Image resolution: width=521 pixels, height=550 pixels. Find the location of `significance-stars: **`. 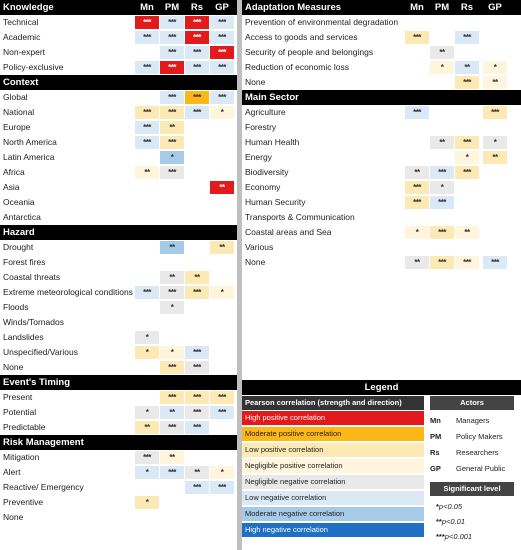

significance-stars: ** is located at coordinates (439, 521).